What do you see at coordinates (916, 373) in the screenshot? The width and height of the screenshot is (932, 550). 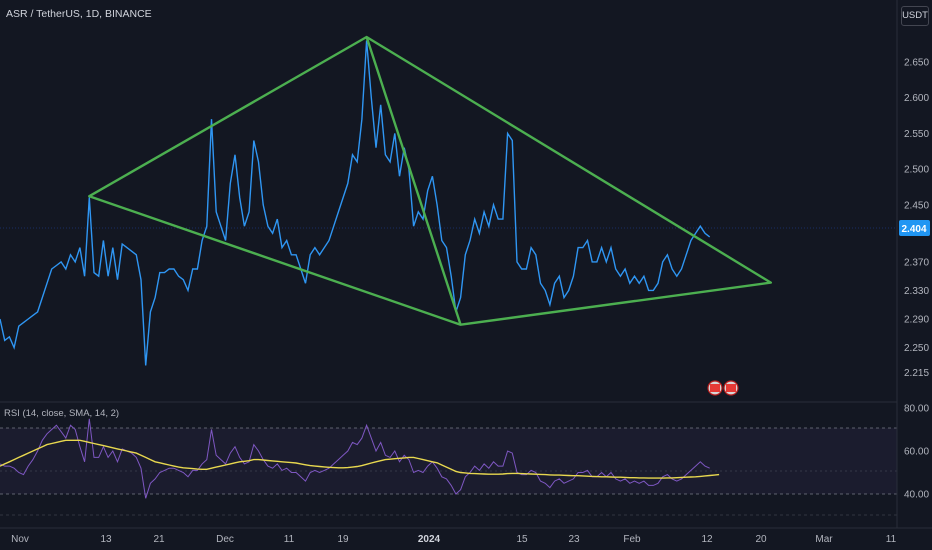 I see `price-tick-label: 2.215` at bounding box center [916, 373].